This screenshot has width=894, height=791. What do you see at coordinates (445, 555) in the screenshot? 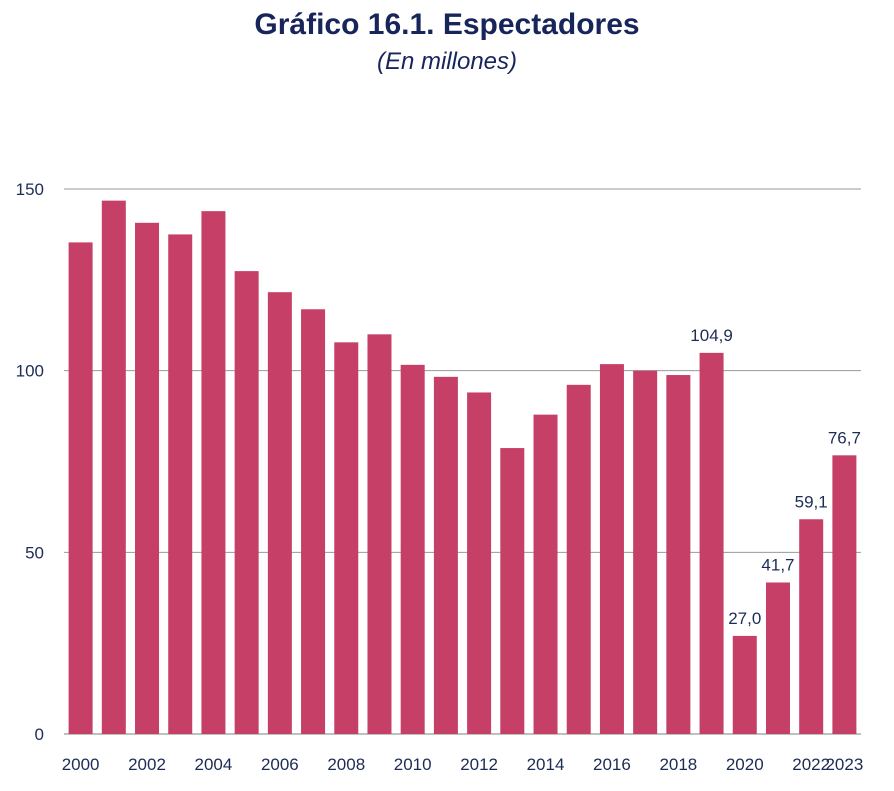
I see `bar-2011` at bounding box center [445, 555].